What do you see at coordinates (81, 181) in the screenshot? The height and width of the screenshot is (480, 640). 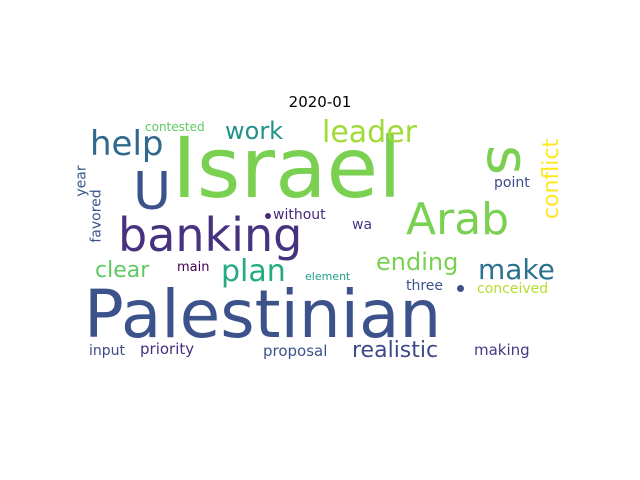 I see `word-year: year` at bounding box center [81, 181].